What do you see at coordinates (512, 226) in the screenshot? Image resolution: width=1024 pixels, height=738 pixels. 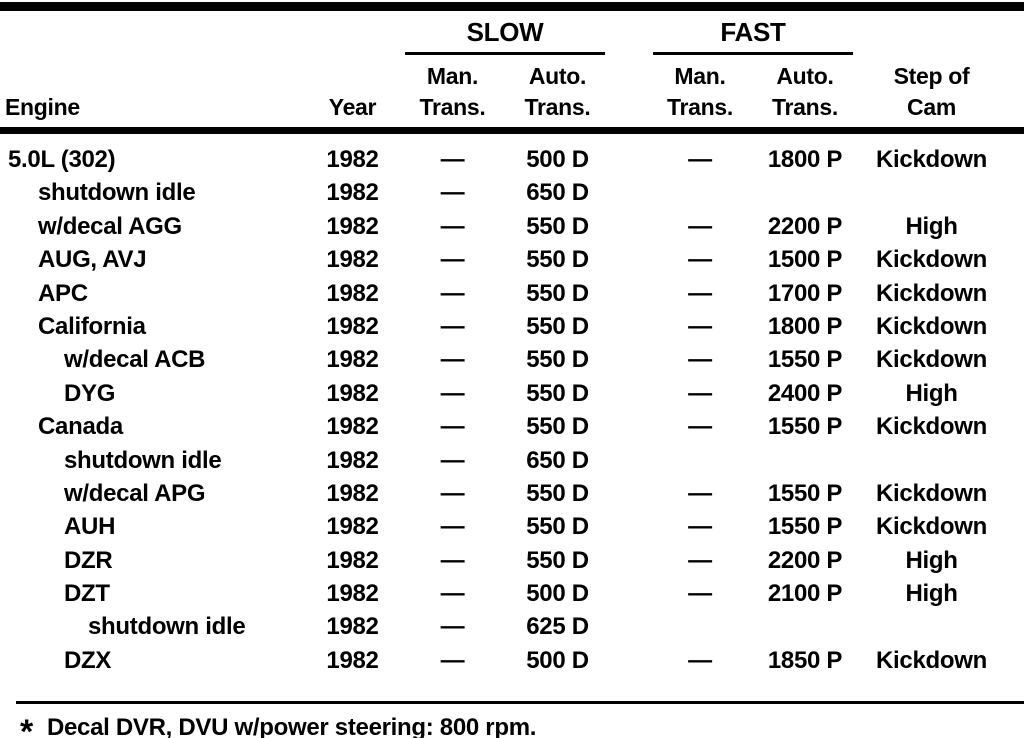 I see `table-row: w/decal AGG 1982 — 550 D — 2200 P High` at bounding box center [512, 226].